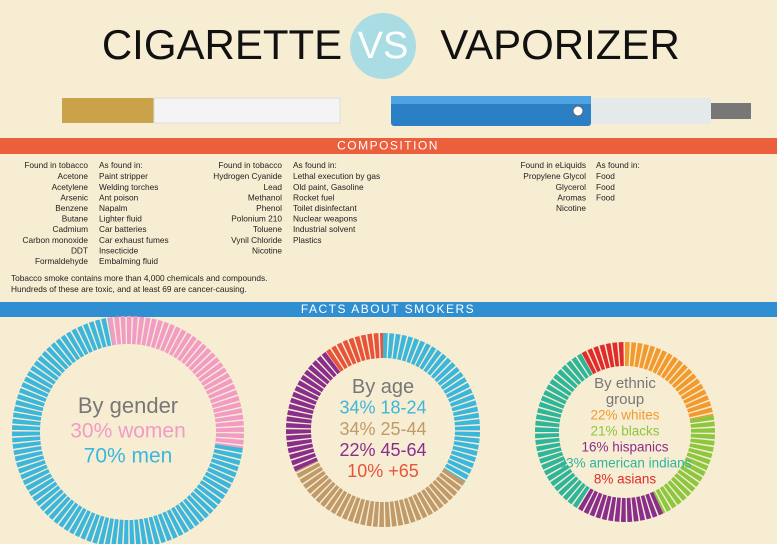 The width and height of the screenshot is (777, 544). What do you see at coordinates (383, 387) in the screenshot?
I see `donut-title: By age` at bounding box center [383, 387].